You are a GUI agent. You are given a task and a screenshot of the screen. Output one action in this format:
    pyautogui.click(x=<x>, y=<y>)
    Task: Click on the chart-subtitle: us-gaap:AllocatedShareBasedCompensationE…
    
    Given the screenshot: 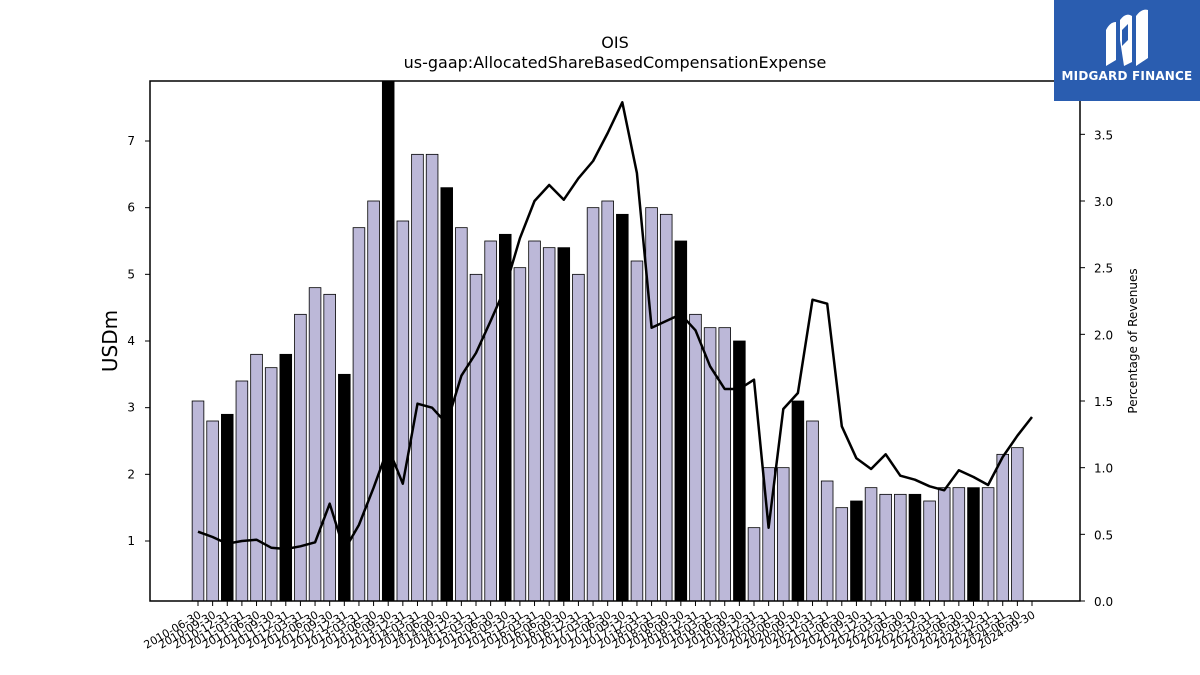 What is the action you would take?
    pyautogui.click(x=615, y=62)
    